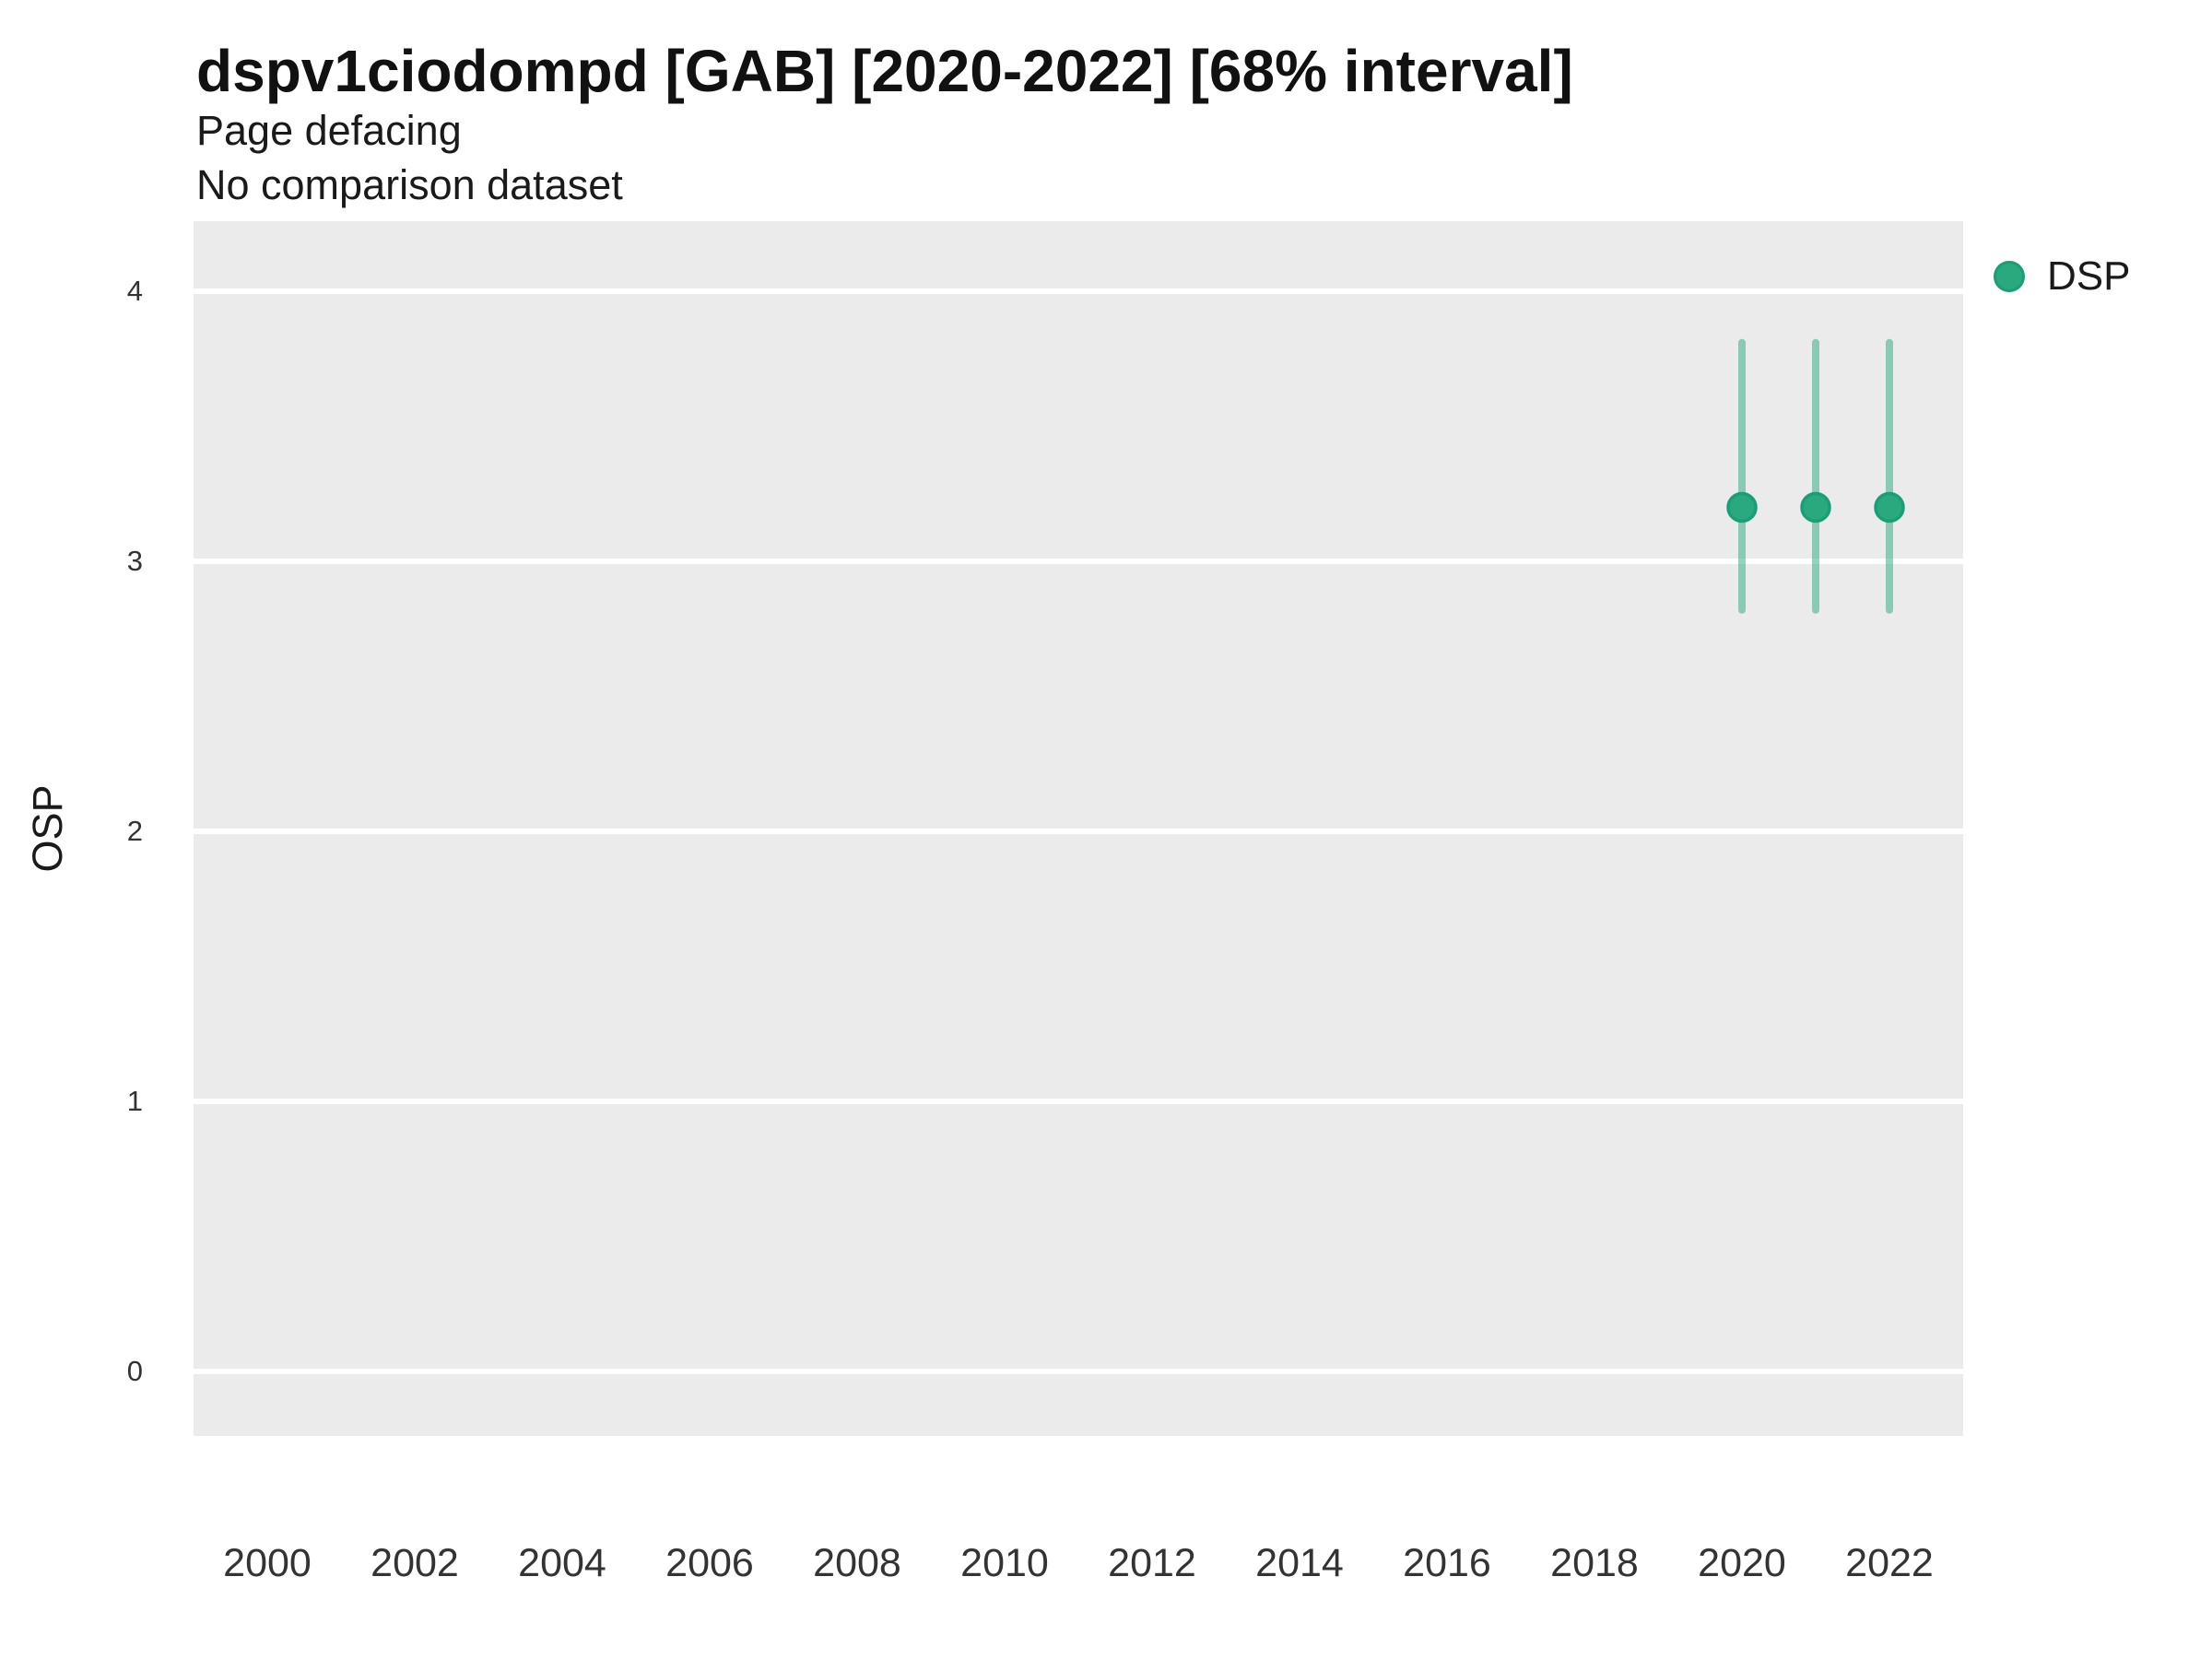 The height and width of the screenshot is (1659, 2212). What do you see at coordinates (562, 1563) in the screenshot?
I see `x-tick-label: 2004` at bounding box center [562, 1563].